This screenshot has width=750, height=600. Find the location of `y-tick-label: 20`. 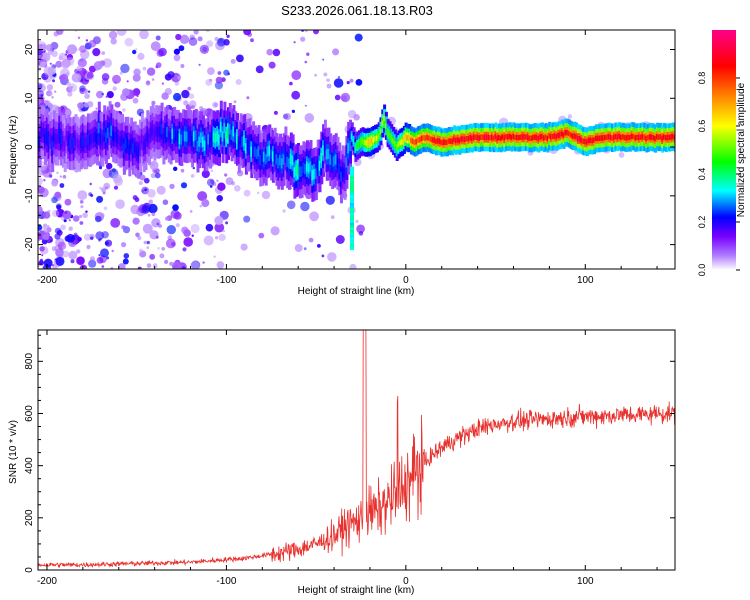

y-tick-label: 20 is located at coordinates (29, 50).